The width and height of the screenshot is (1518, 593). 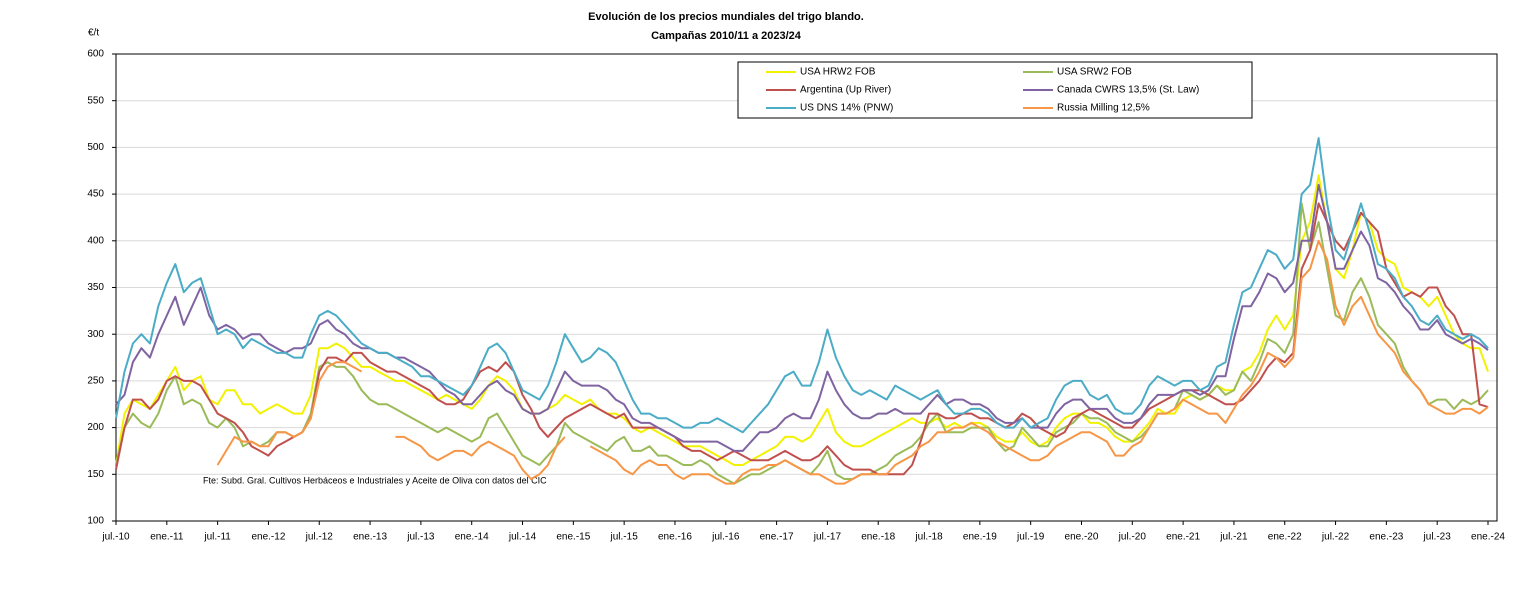 I want to click on x-tick-label: jul.-17, so click(x=827, y=537).